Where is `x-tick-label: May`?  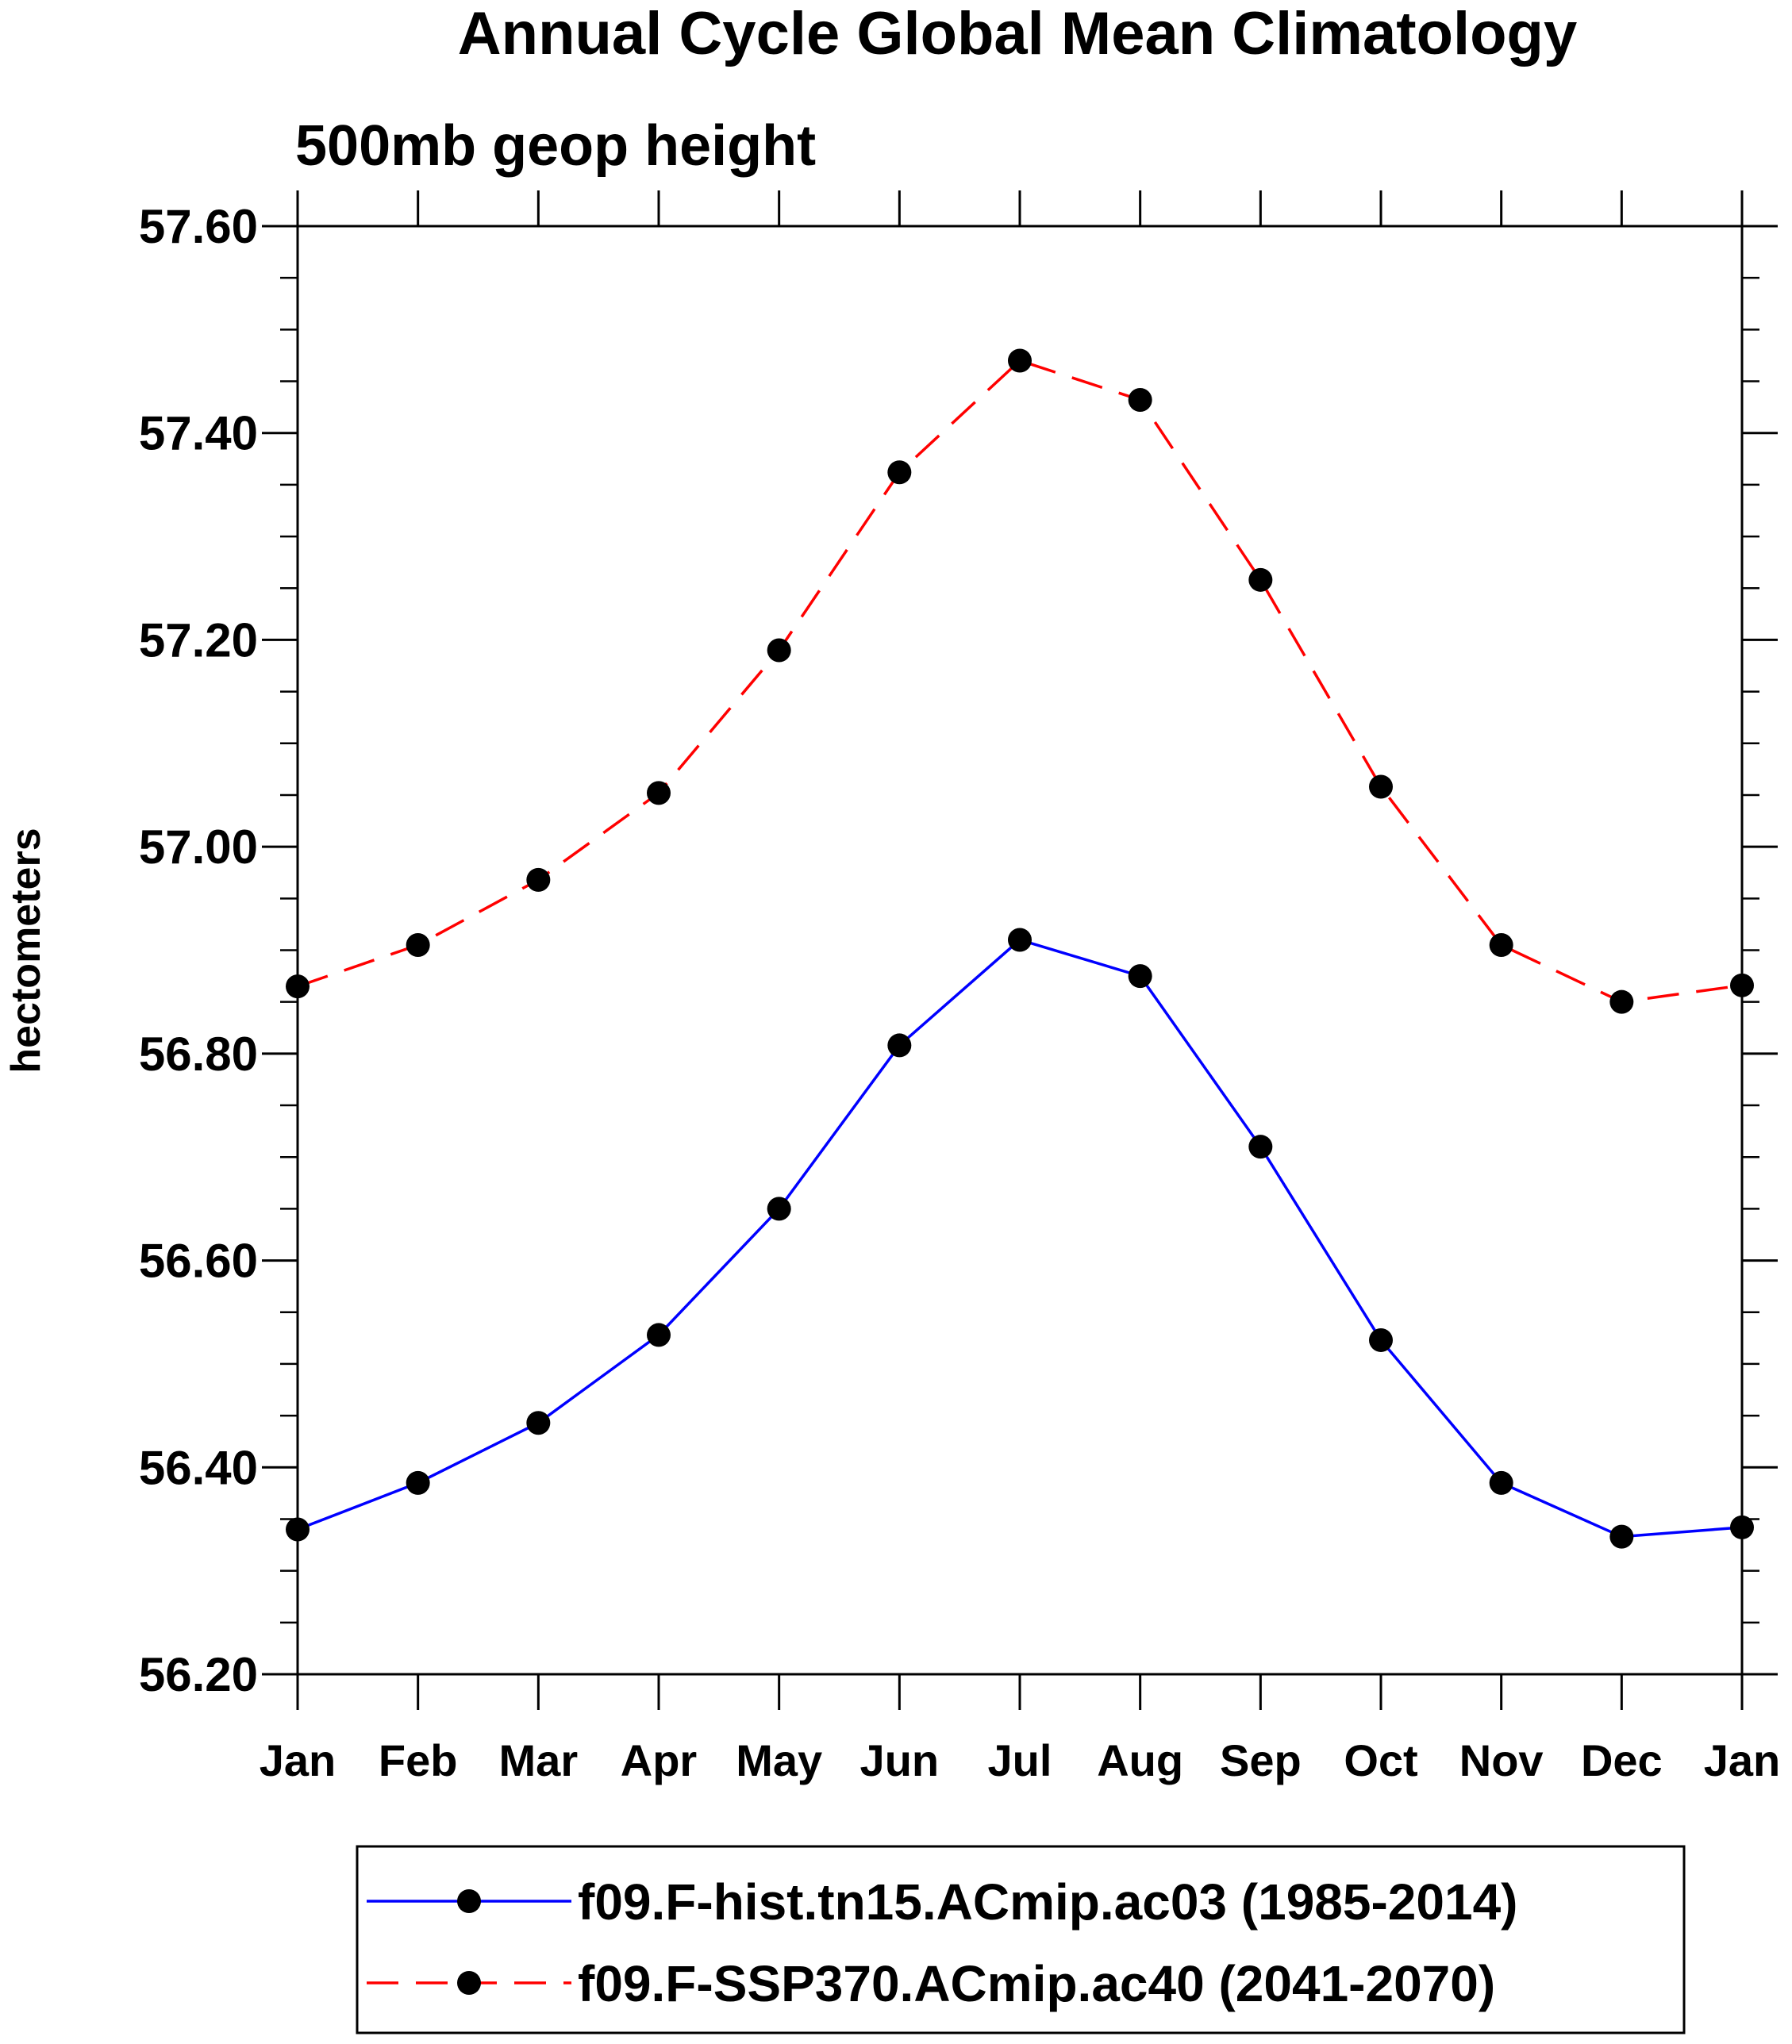 x-tick-label: May is located at coordinates (779, 1760).